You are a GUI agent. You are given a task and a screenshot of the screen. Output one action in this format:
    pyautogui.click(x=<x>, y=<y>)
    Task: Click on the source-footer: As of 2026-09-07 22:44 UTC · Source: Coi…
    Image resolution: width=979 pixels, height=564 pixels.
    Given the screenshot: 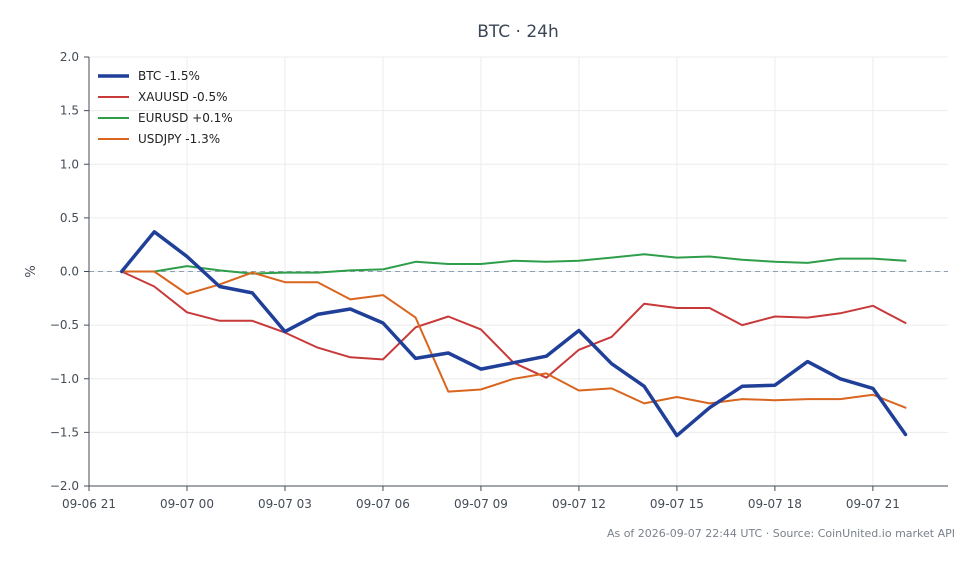 What is the action you would take?
    pyautogui.click(x=781, y=533)
    